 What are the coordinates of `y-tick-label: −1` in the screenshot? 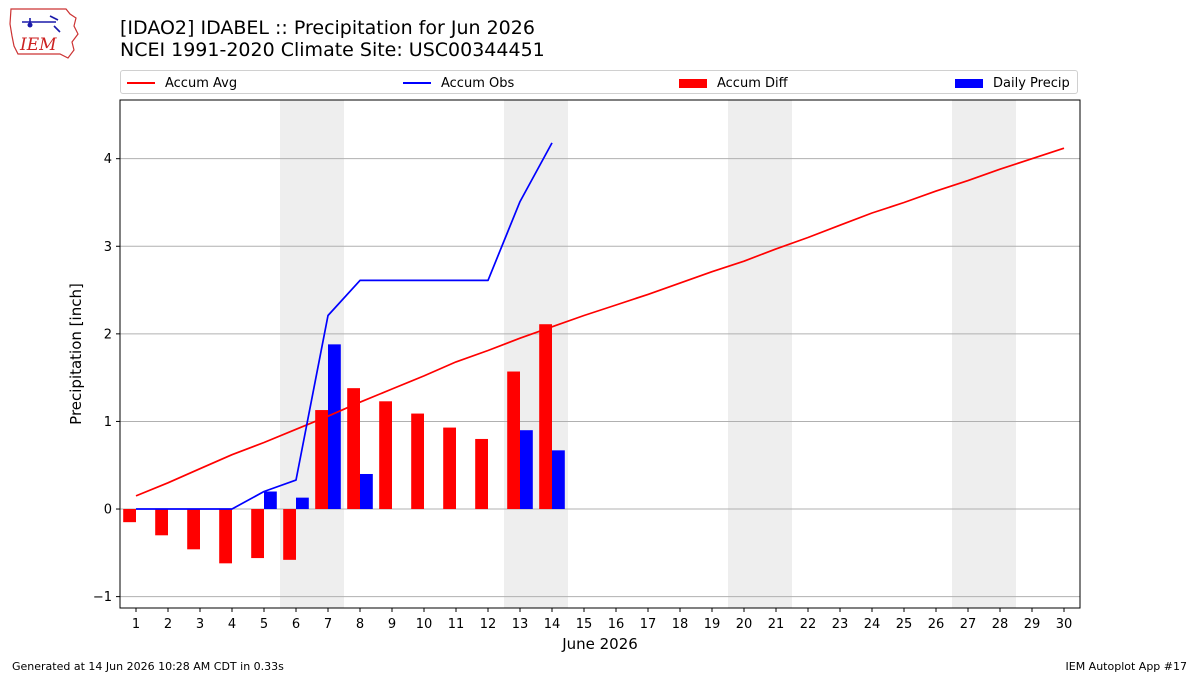 It's located at (102, 597).